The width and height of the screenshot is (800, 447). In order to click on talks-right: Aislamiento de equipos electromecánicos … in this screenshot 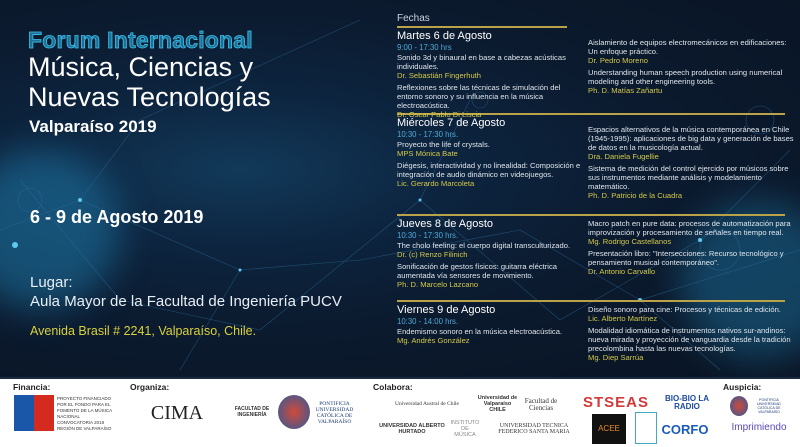, I will do `click(692, 68)`.